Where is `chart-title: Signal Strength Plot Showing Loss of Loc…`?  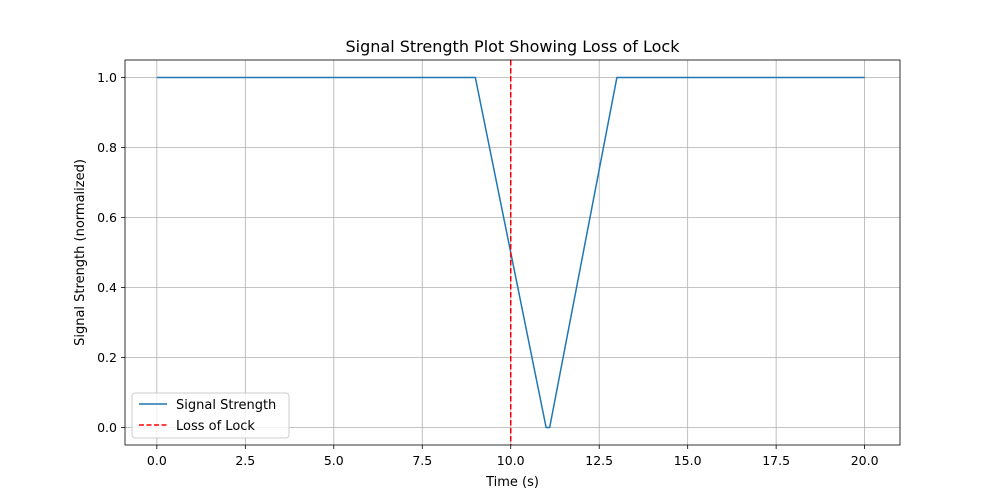
chart-title: Signal Strength Plot Showing Loss of Loc… is located at coordinates (513, 46).